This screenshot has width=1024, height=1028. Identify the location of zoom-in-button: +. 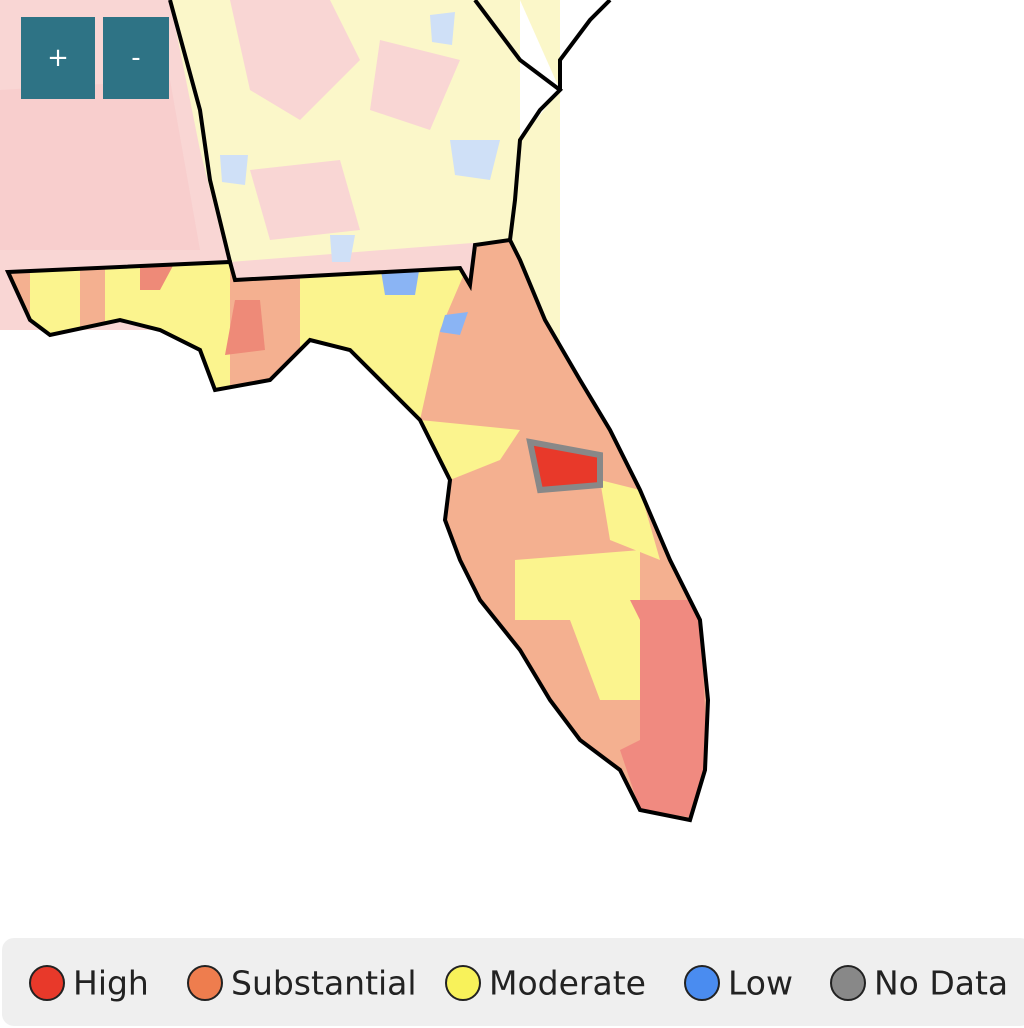
(58, 58).